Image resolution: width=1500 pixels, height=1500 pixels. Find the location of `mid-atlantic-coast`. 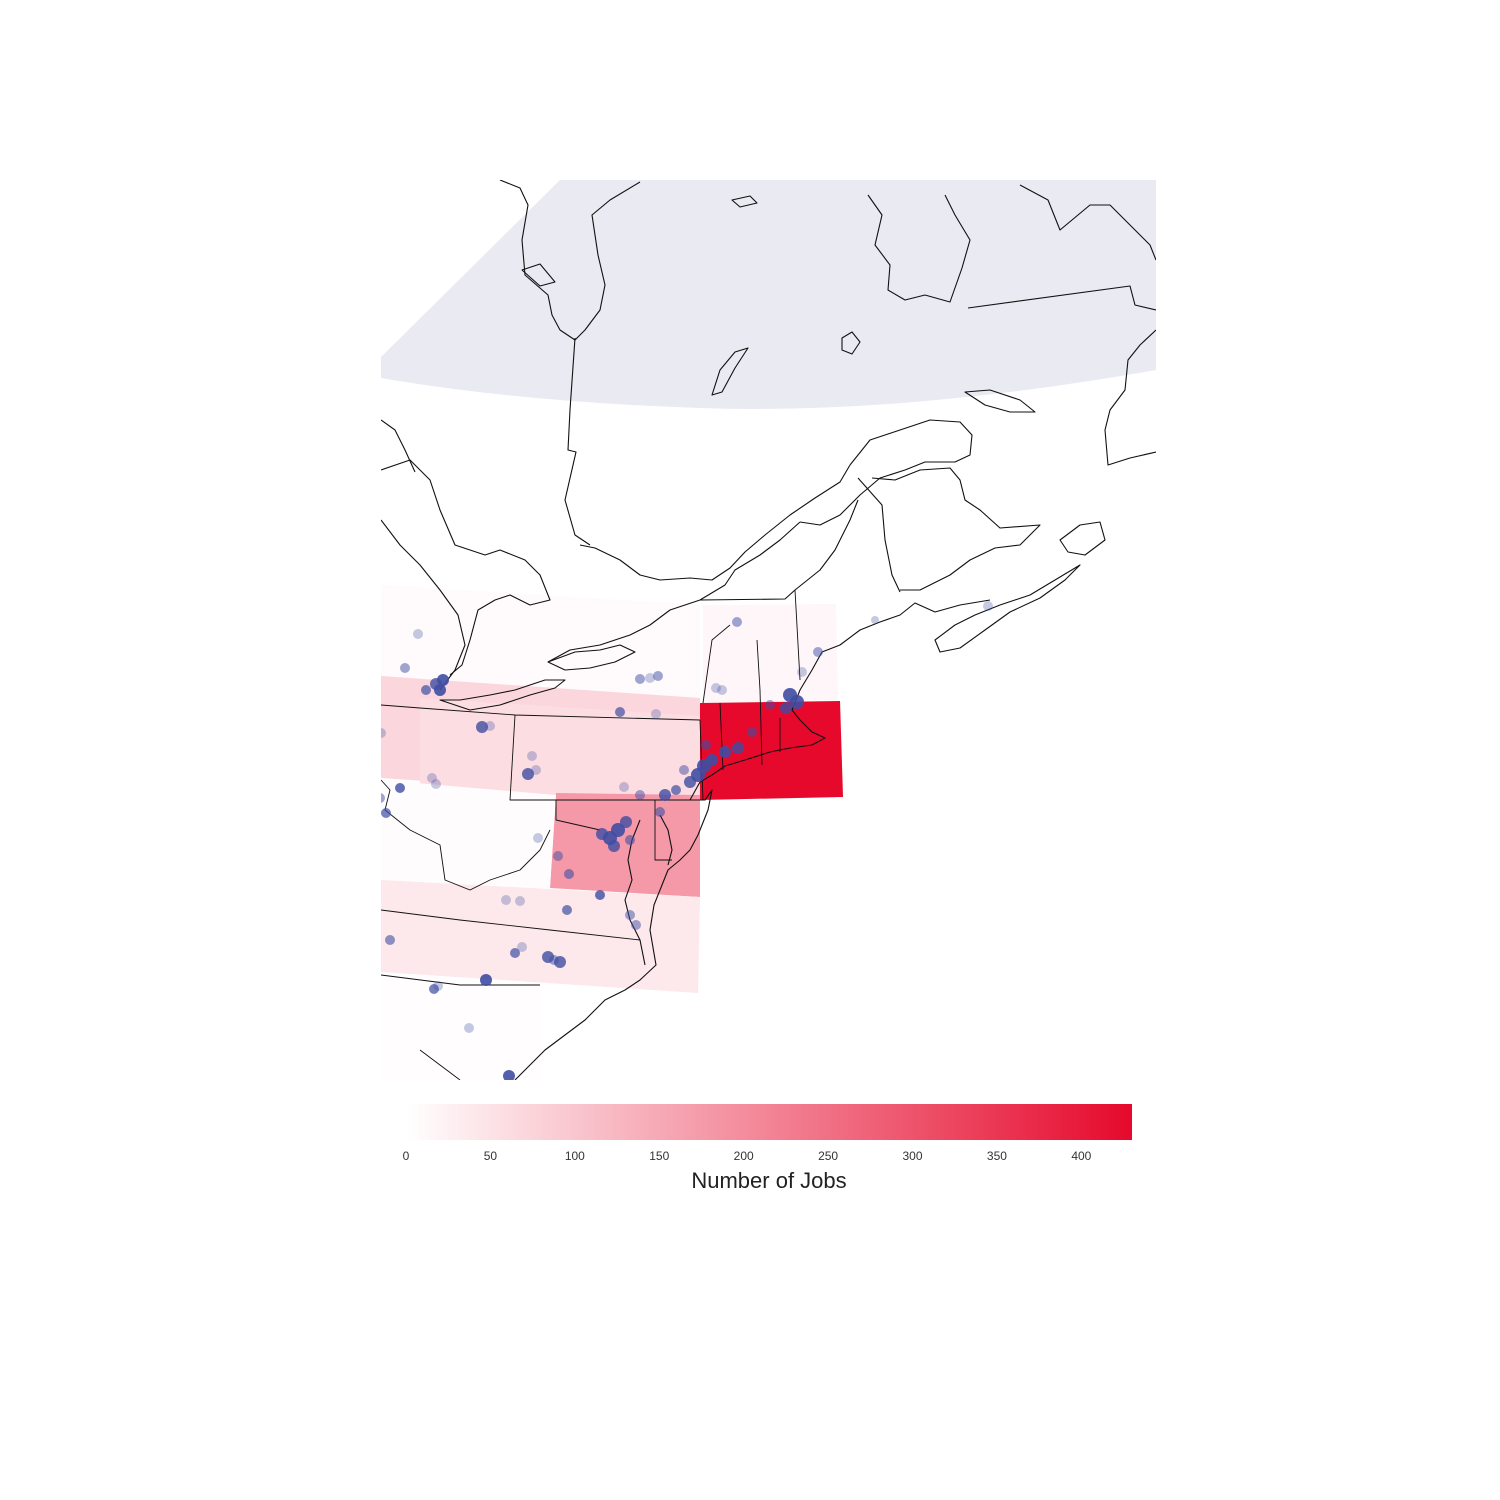

mid-atlantic-coast is located at coordinates (613, 930).